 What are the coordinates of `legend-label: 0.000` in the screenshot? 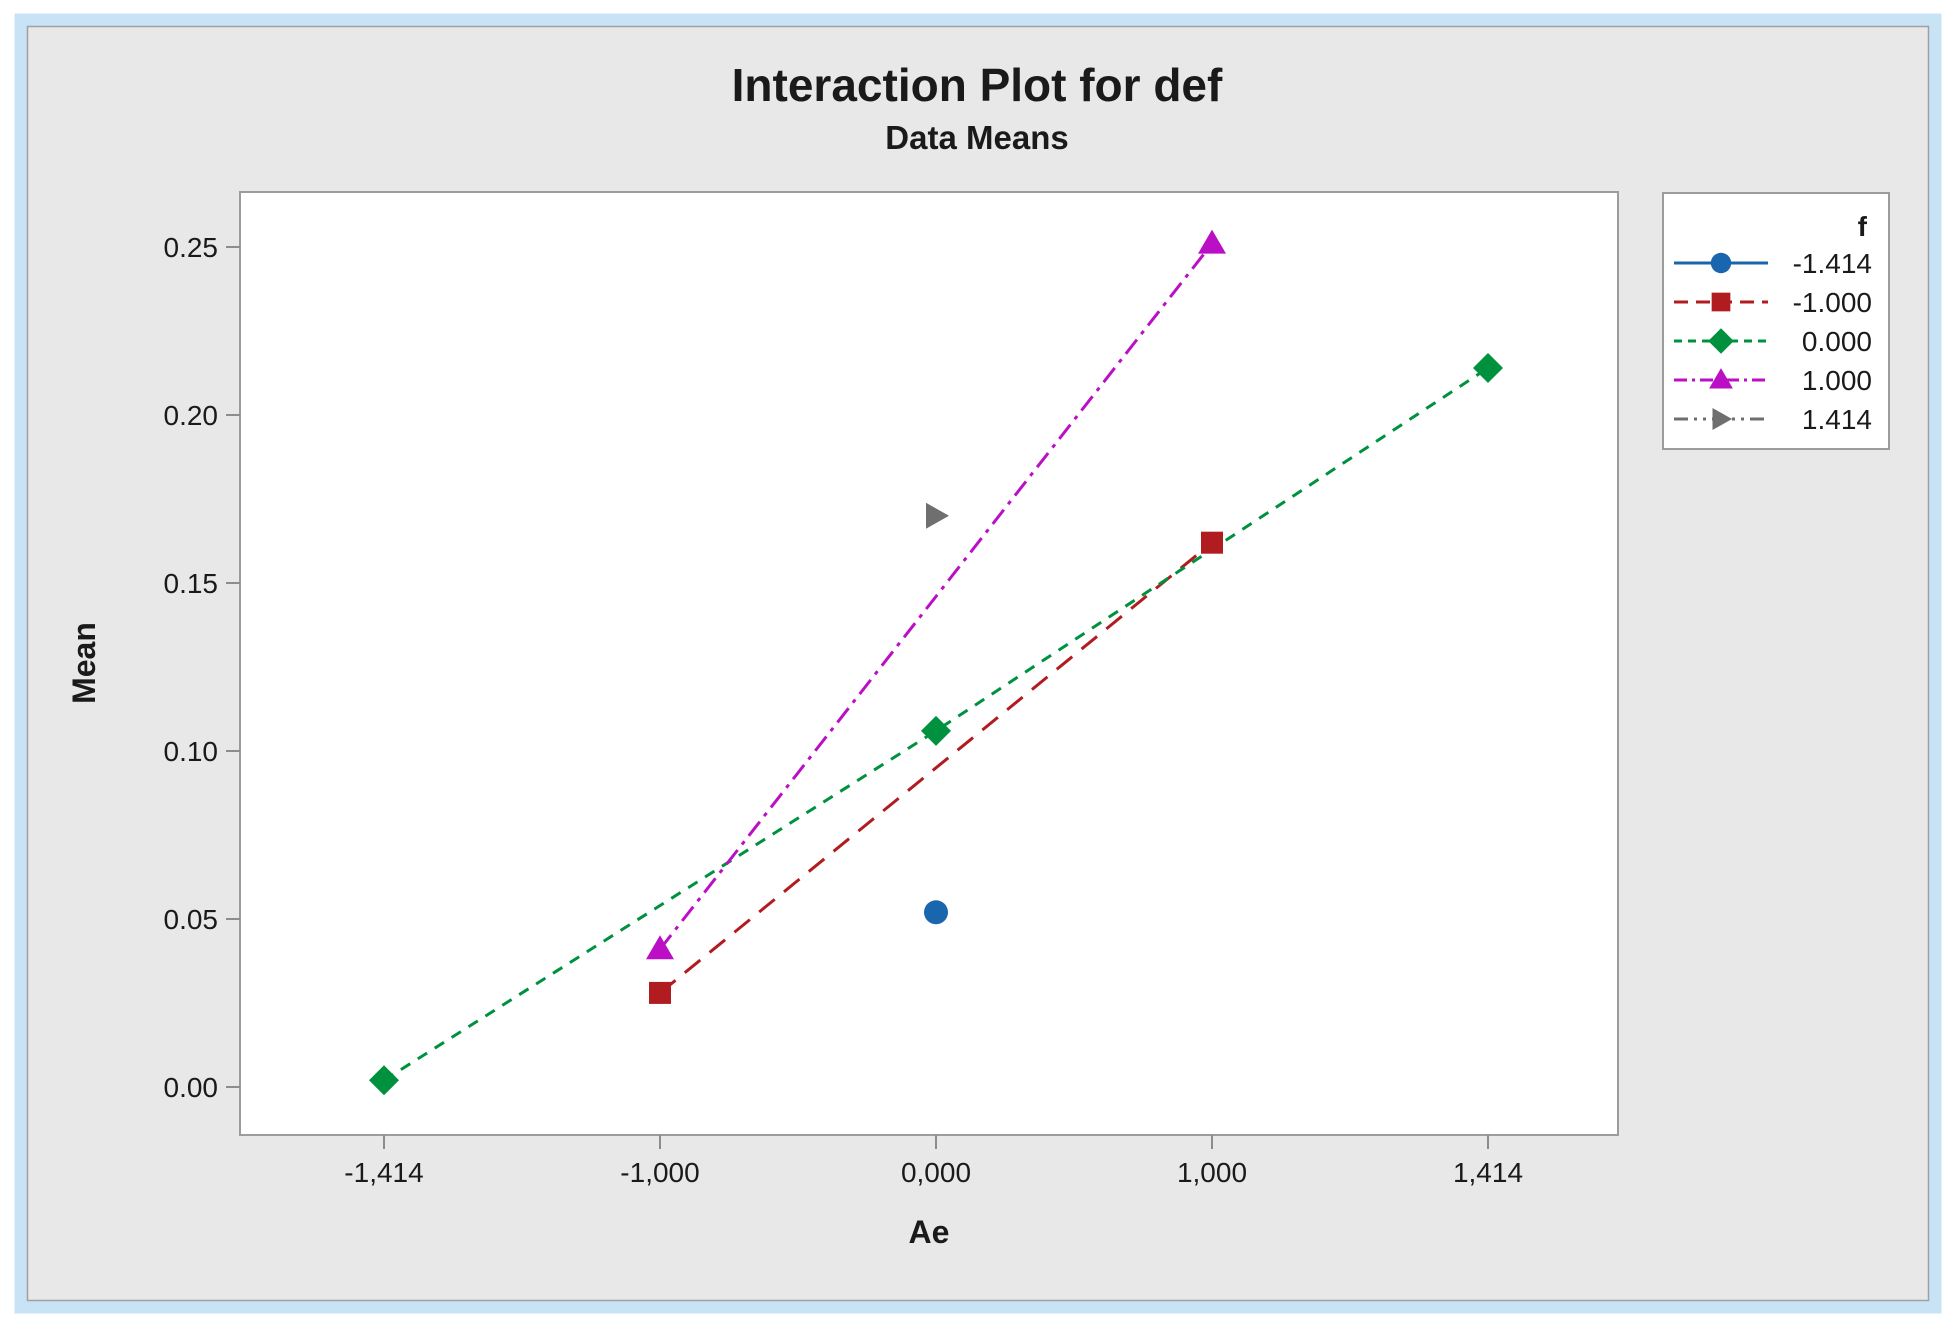 It's located at (1837, 341).